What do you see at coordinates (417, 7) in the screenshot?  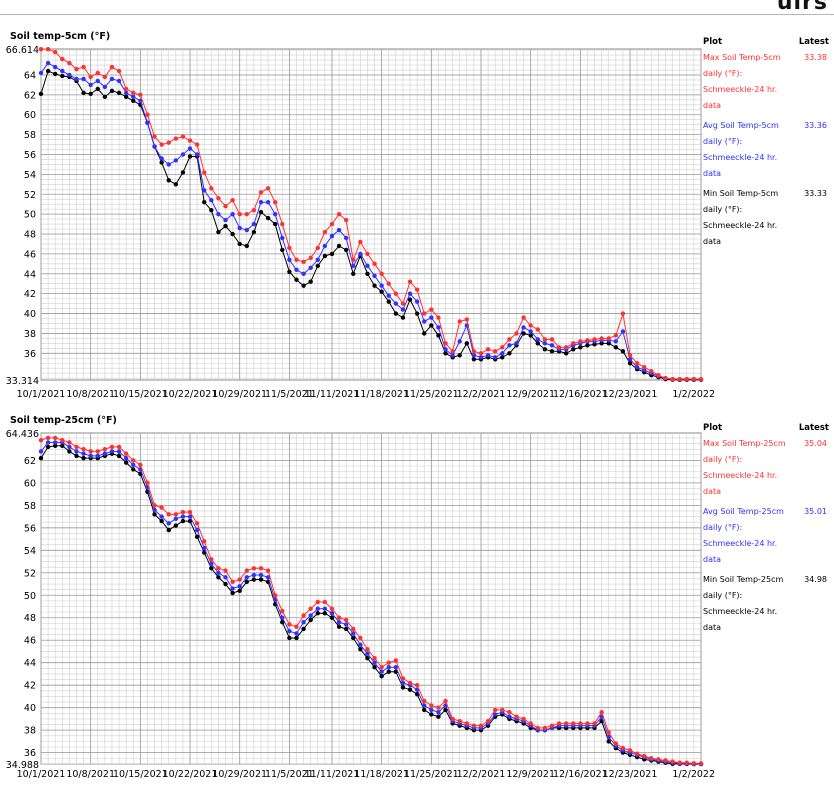 I see `top-bar: ulrs` at bounding box center [417, 7].